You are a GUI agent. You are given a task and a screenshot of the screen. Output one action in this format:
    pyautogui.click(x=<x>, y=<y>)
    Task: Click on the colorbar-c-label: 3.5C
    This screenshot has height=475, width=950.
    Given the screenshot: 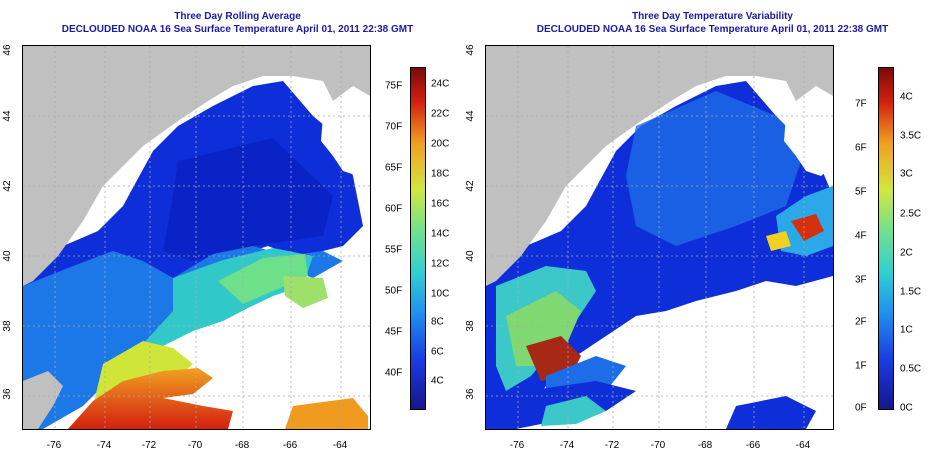 What is the action you would take?
    pyautogui.click(x=911, y=136)
    